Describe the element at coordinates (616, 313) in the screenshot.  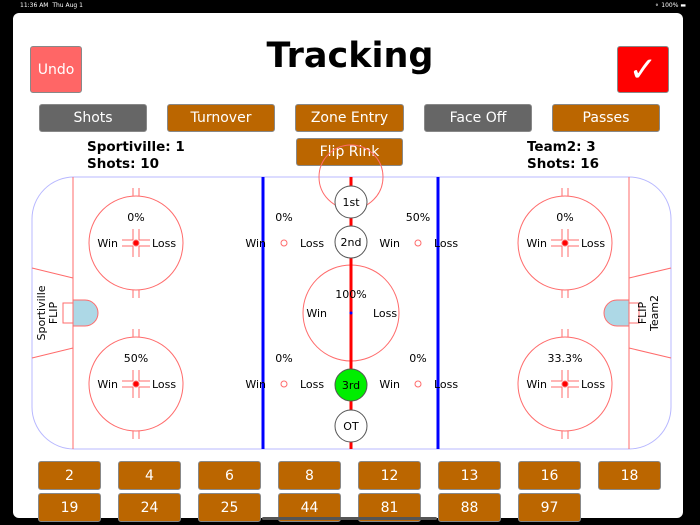
I see `right-crease` at that location.